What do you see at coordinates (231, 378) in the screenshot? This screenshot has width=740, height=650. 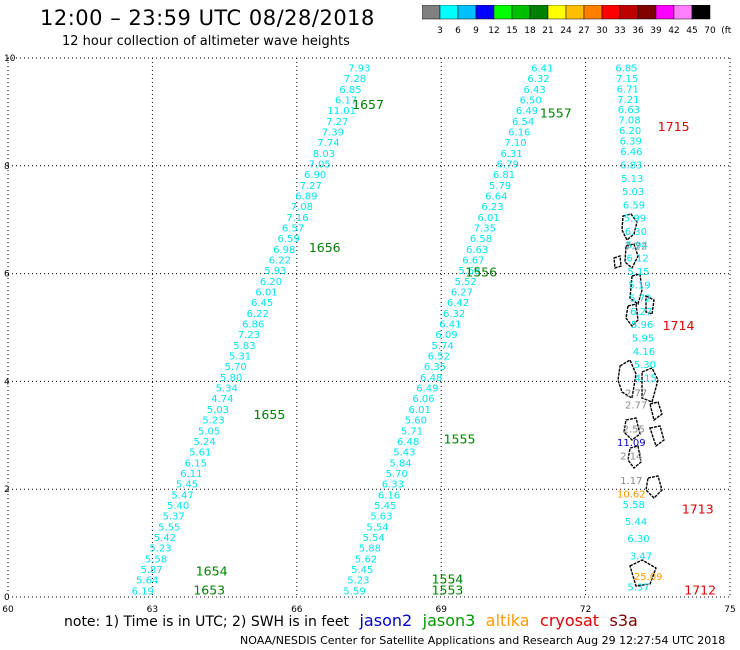 I see `wave-height-value: 5.80` at bounding box center [231, 378].